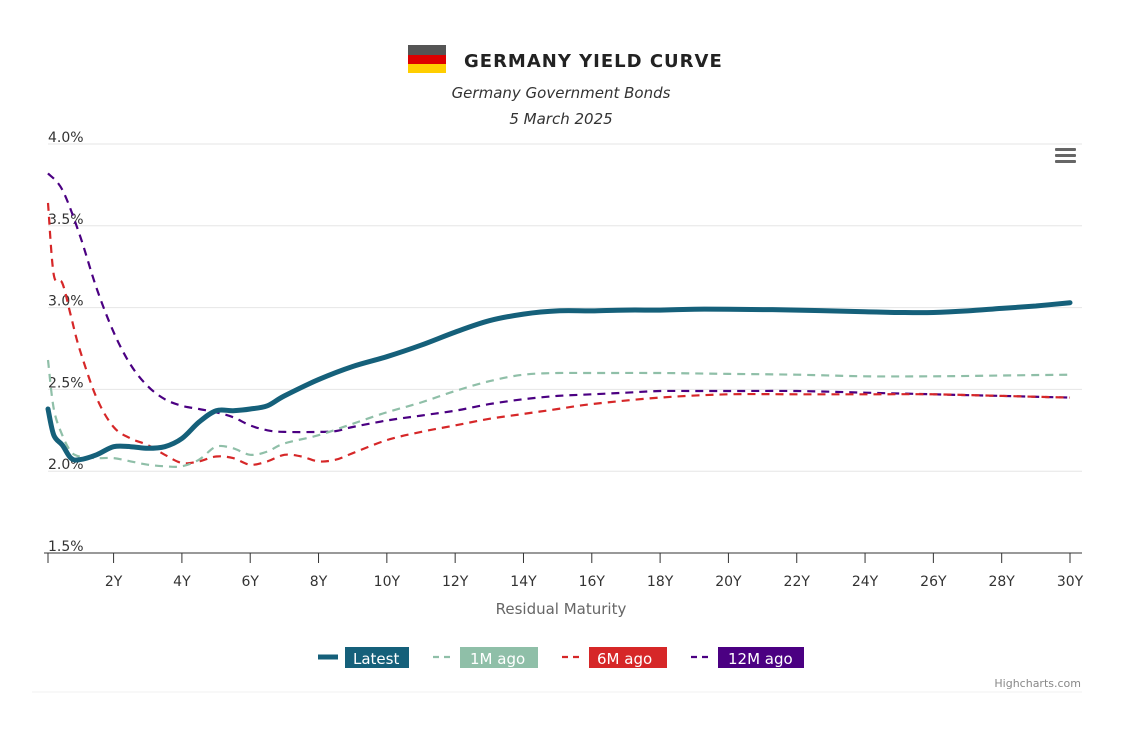 The height and width of the screenshot is (737, 1136). I want to click on legend-item-1m-ago: 1M ago, so click(485, 657).